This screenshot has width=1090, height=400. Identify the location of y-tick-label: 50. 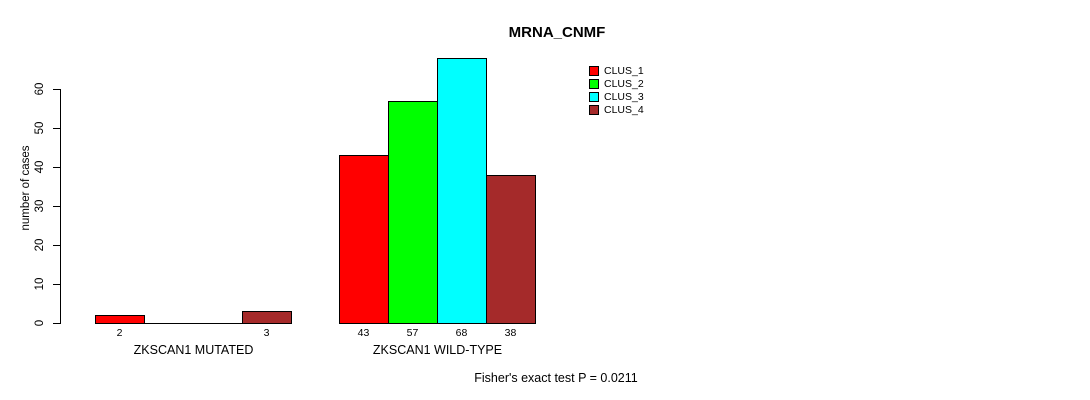
(40, 128).